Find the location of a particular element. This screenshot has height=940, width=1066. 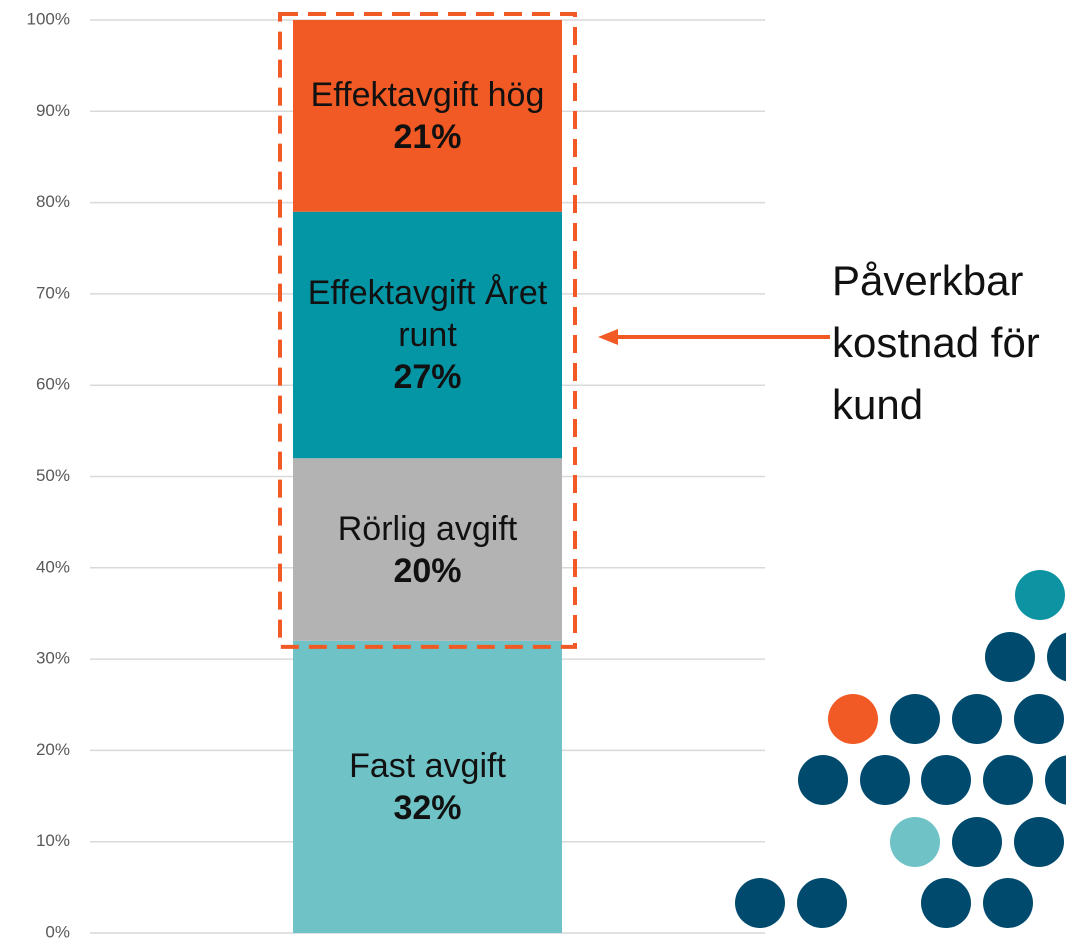

segment-name: Rörlig avgift is located at coordinates (427, 528).